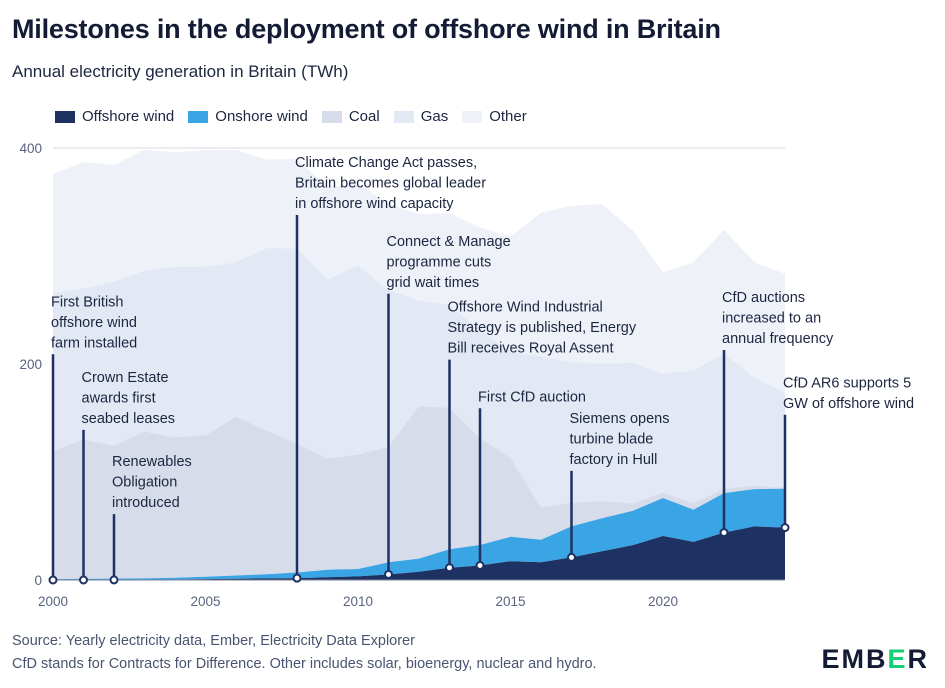 The width and height of the screenshot is (945, 688). Describe the element at coordinates (897, 659) in the screenshot. I see `logo-text-accent: E` at that location.